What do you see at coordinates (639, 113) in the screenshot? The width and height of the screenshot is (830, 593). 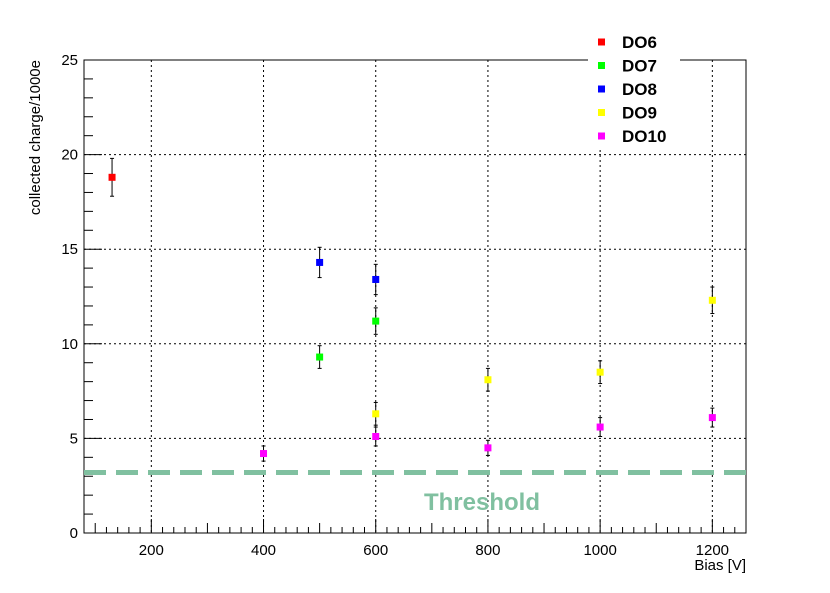 I see `legend-label: DO9` at bounding box center [639, 113].